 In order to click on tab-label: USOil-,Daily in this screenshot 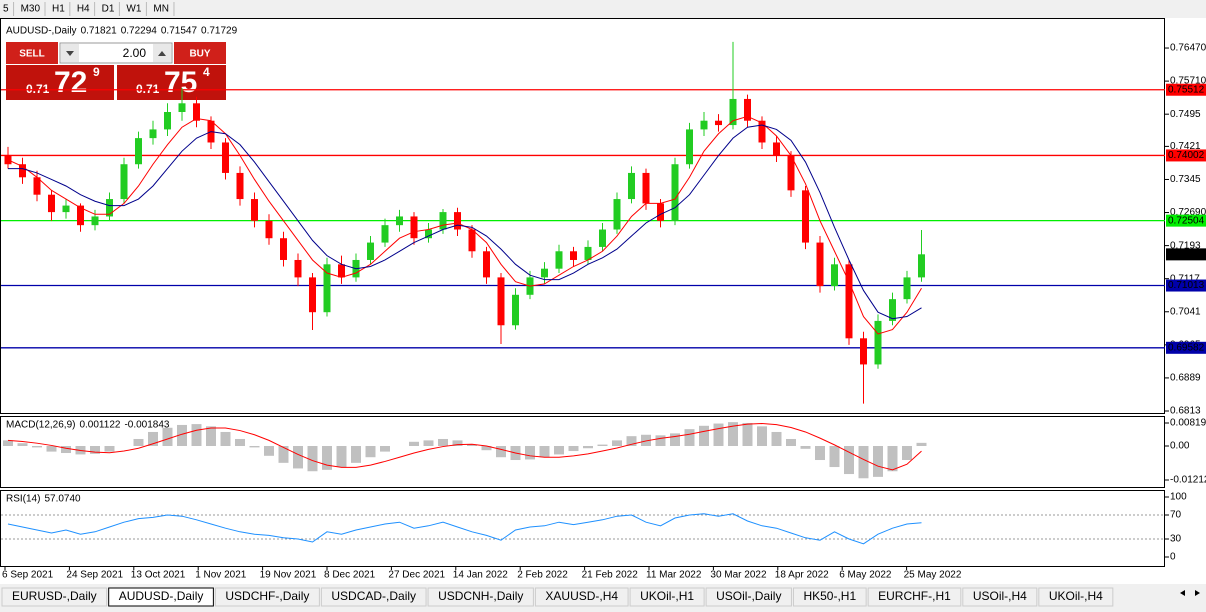, I will do `click(748, 596)`.